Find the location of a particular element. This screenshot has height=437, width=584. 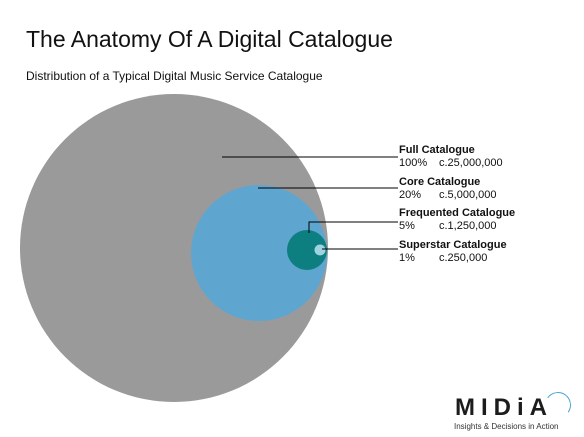

core-catalogue-circle is located at coordinates (259, 253).